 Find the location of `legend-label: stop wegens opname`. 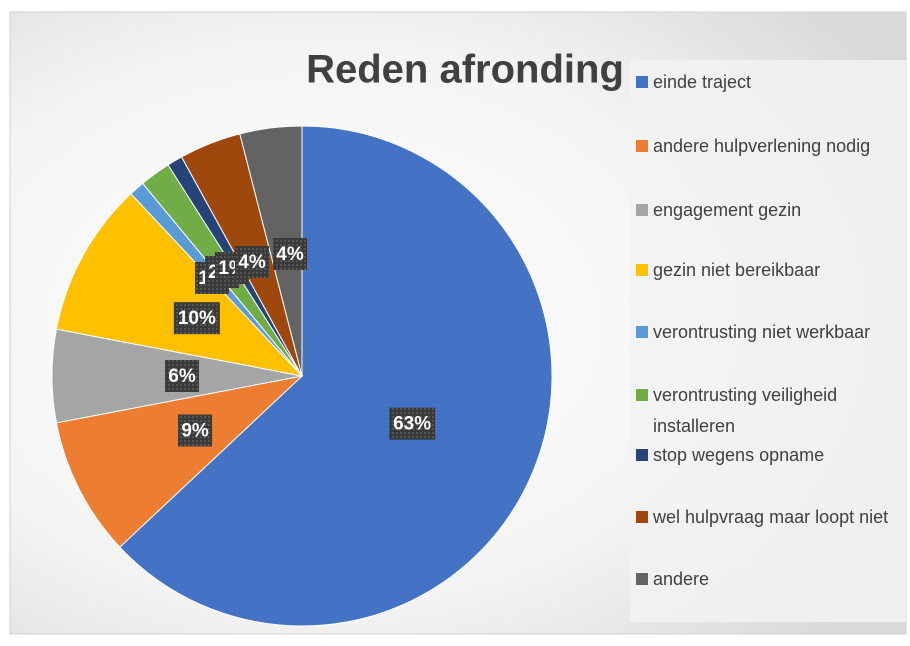

legend-label: stop wegens opname is located at coordinates (739, 455).